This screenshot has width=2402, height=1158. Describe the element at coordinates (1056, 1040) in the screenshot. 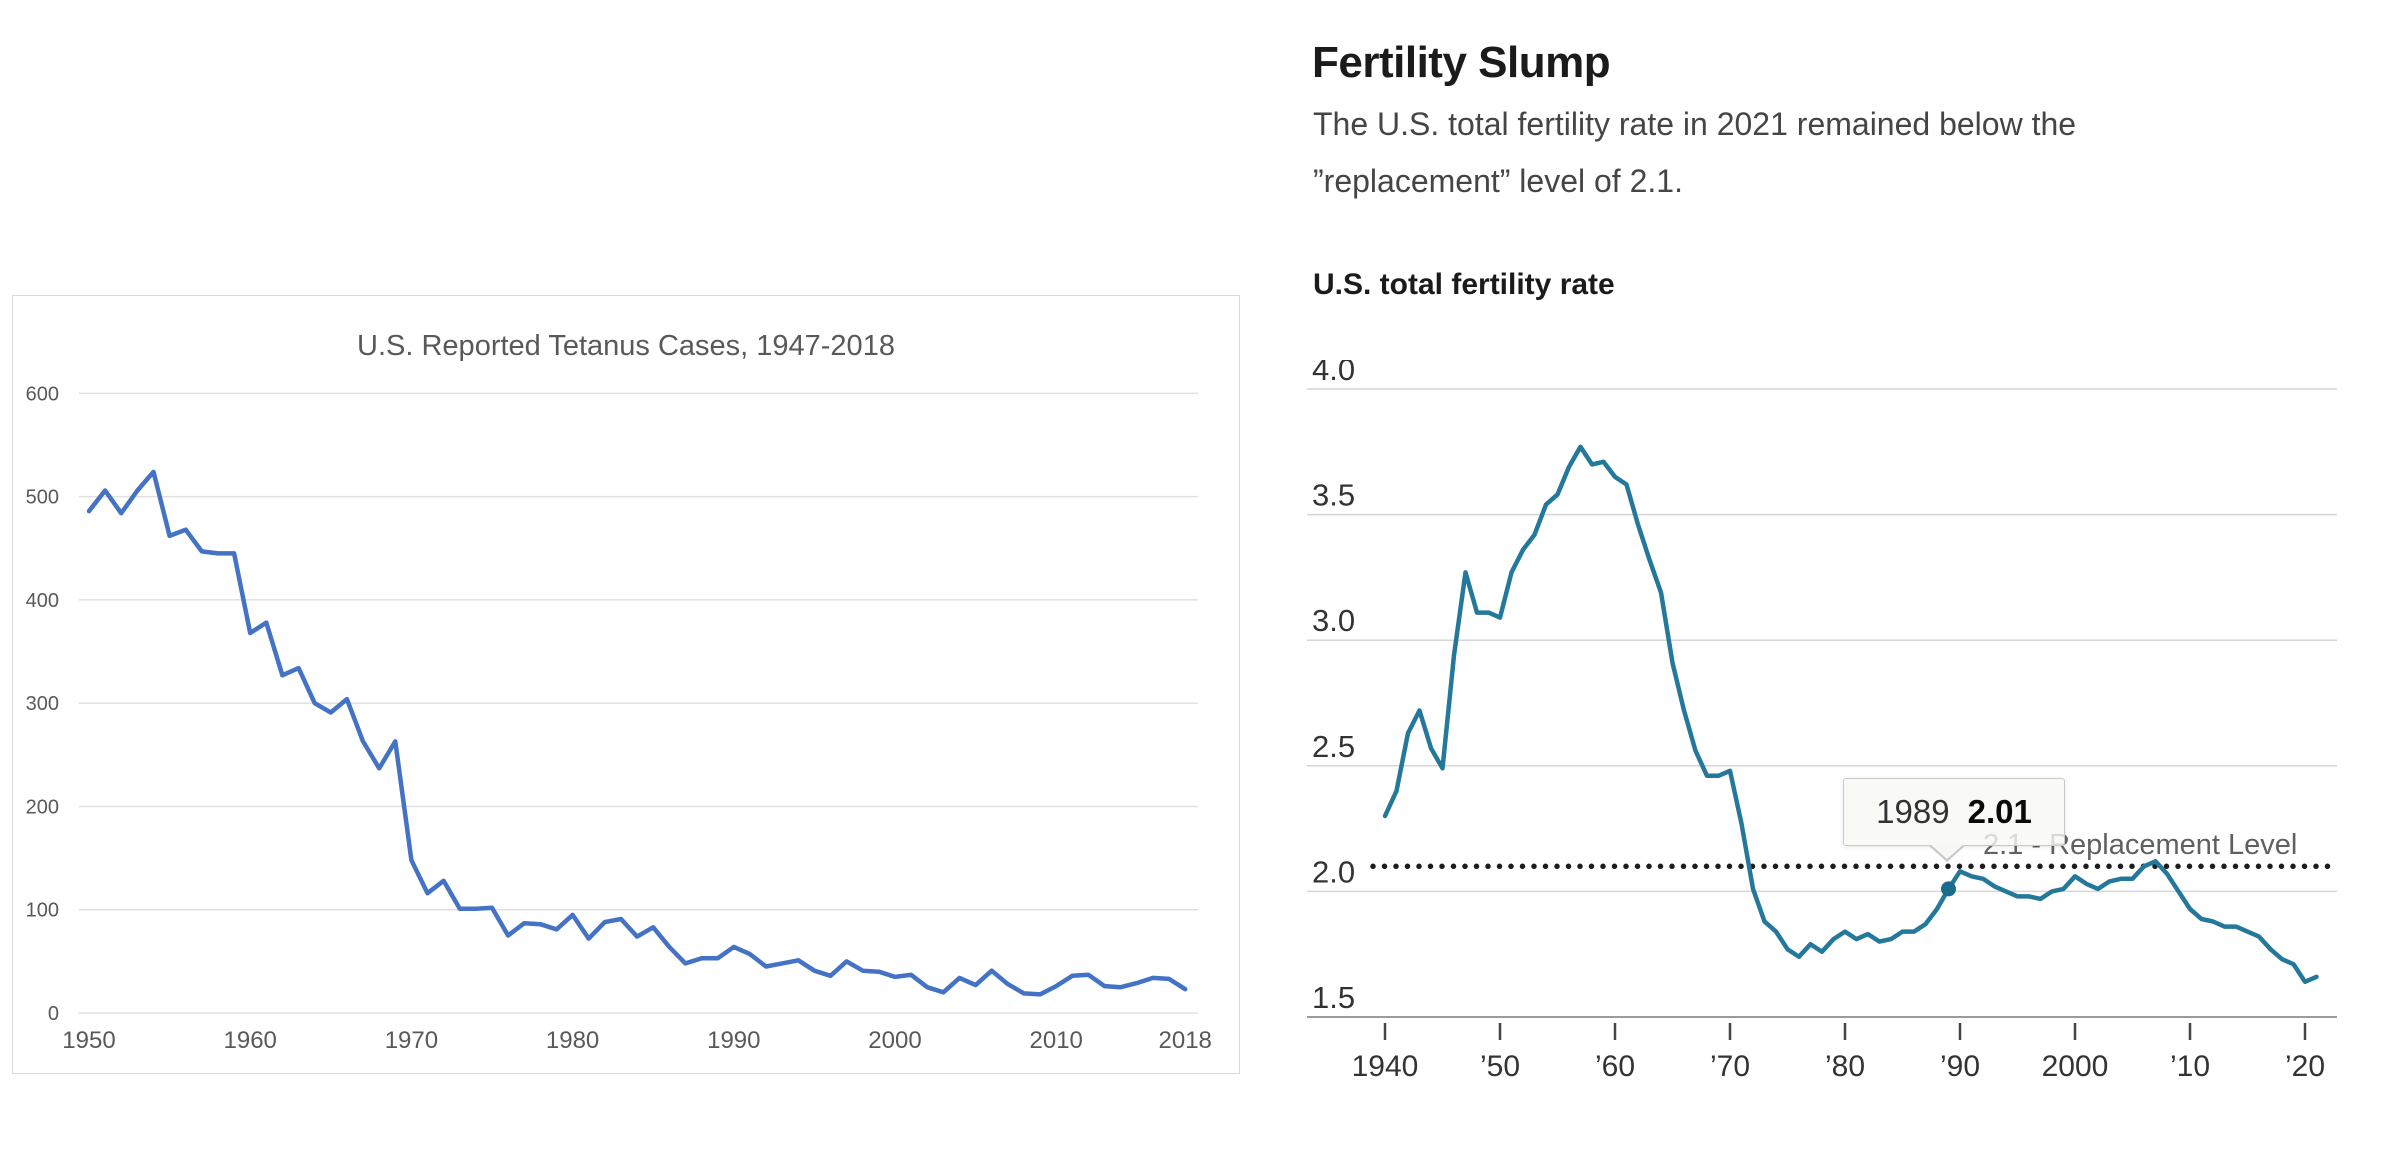

I see `x-tick-label: 2010` at that location.